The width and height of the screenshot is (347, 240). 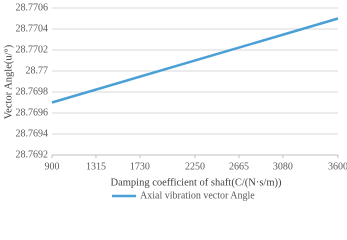 What do you see at coordinates (195, 166) in the screenshot?
I see `x-tick-label: 2250` at bounding box center [195, 166].